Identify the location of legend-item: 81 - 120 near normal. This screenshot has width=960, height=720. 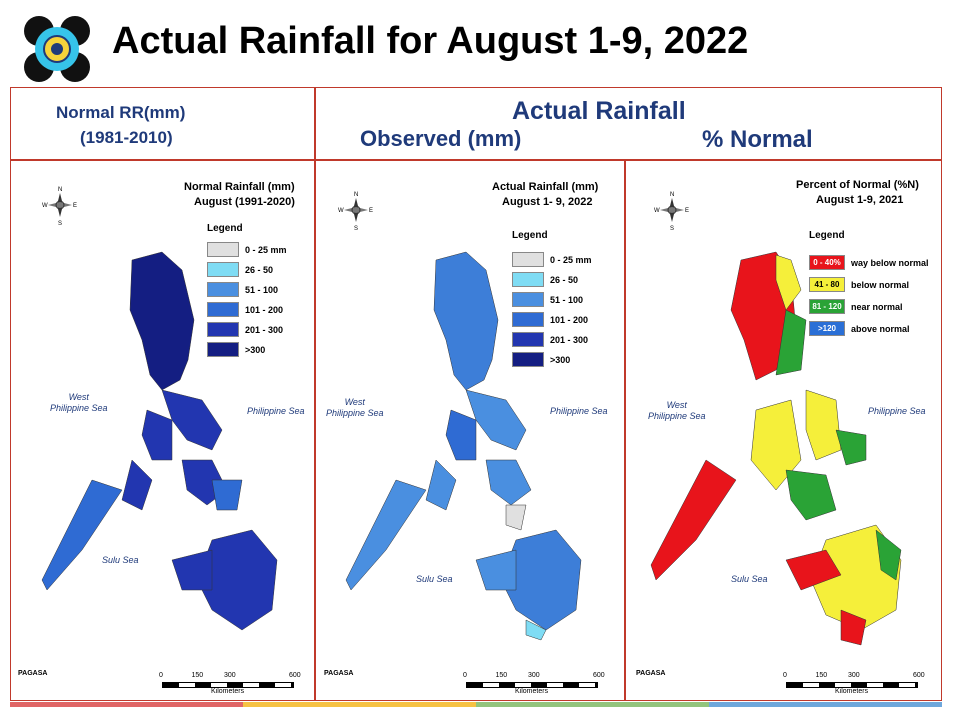
(856, 306).